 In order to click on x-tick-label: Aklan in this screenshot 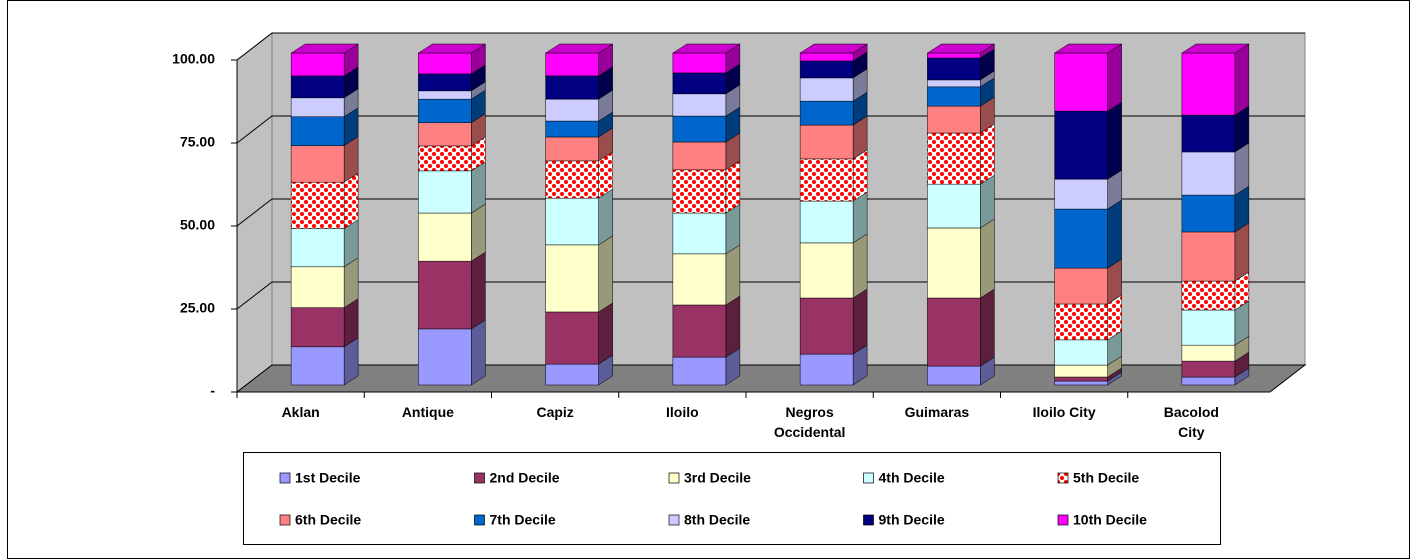, I will do `click(300, 412)`.